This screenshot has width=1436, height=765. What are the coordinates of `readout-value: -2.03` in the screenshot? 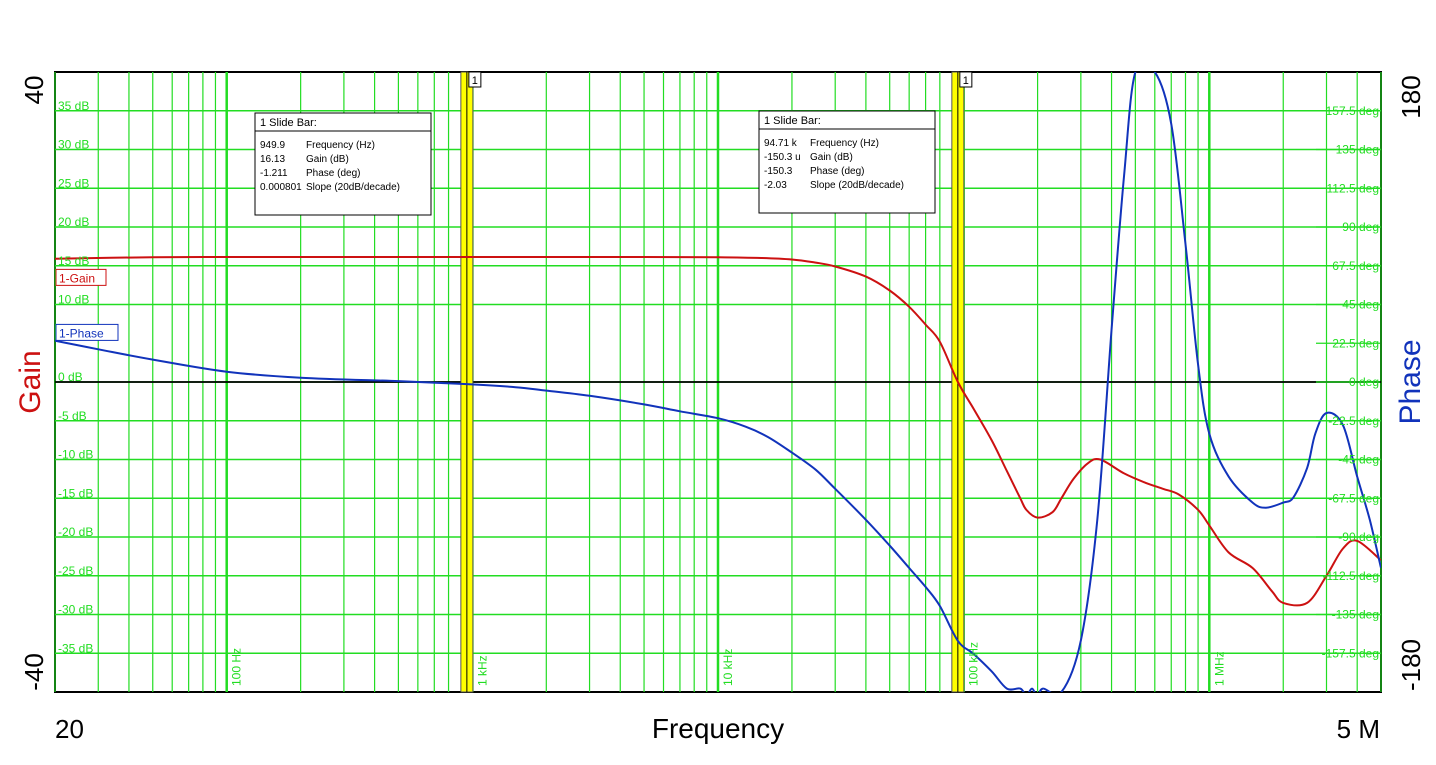 It's located at (775, 185).